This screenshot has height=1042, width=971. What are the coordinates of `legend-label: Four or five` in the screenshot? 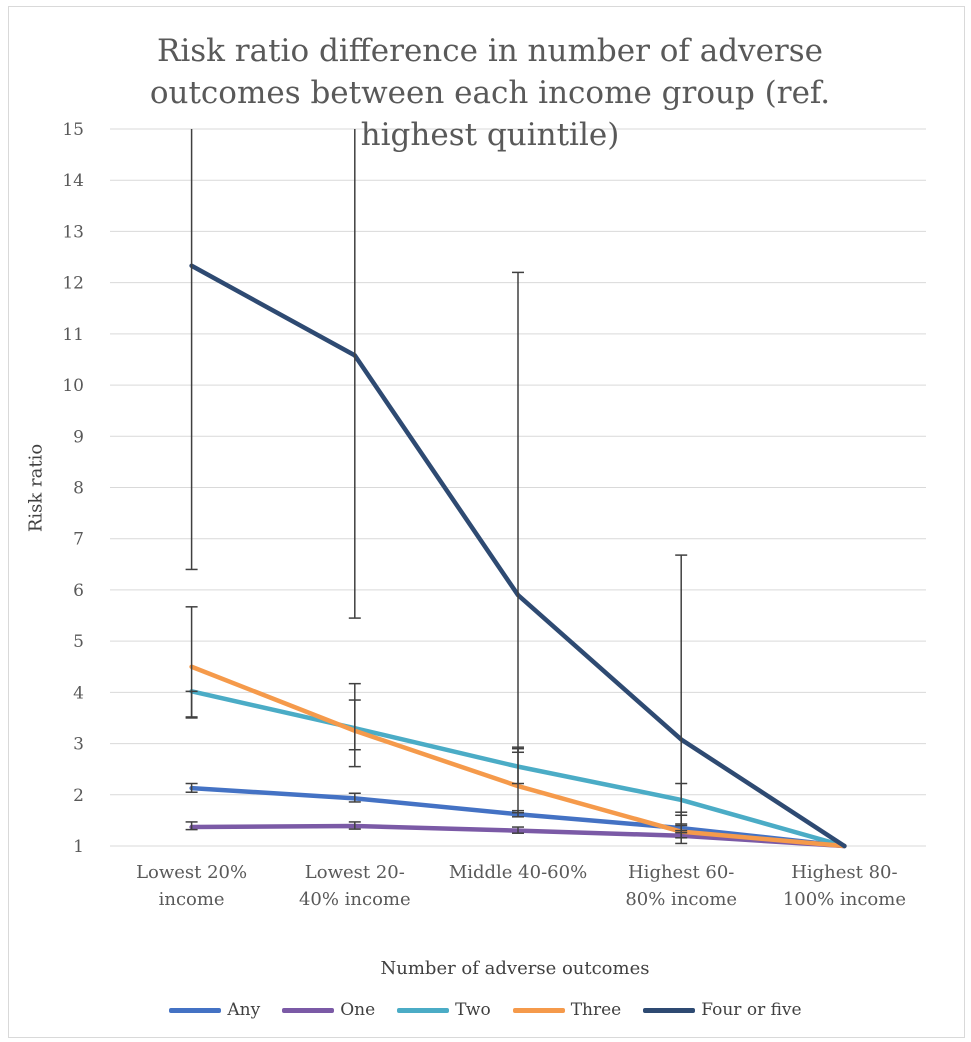 It's located at (751, 1010).